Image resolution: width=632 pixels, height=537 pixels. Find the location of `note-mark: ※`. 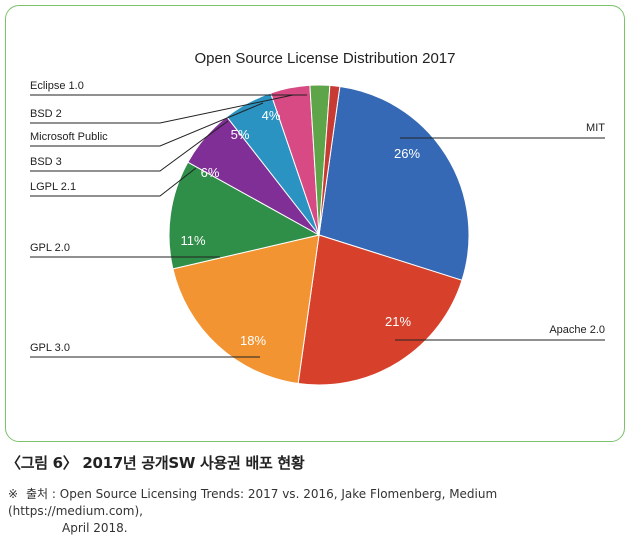

note-mark: ※ is located at coordinates (13, 494).